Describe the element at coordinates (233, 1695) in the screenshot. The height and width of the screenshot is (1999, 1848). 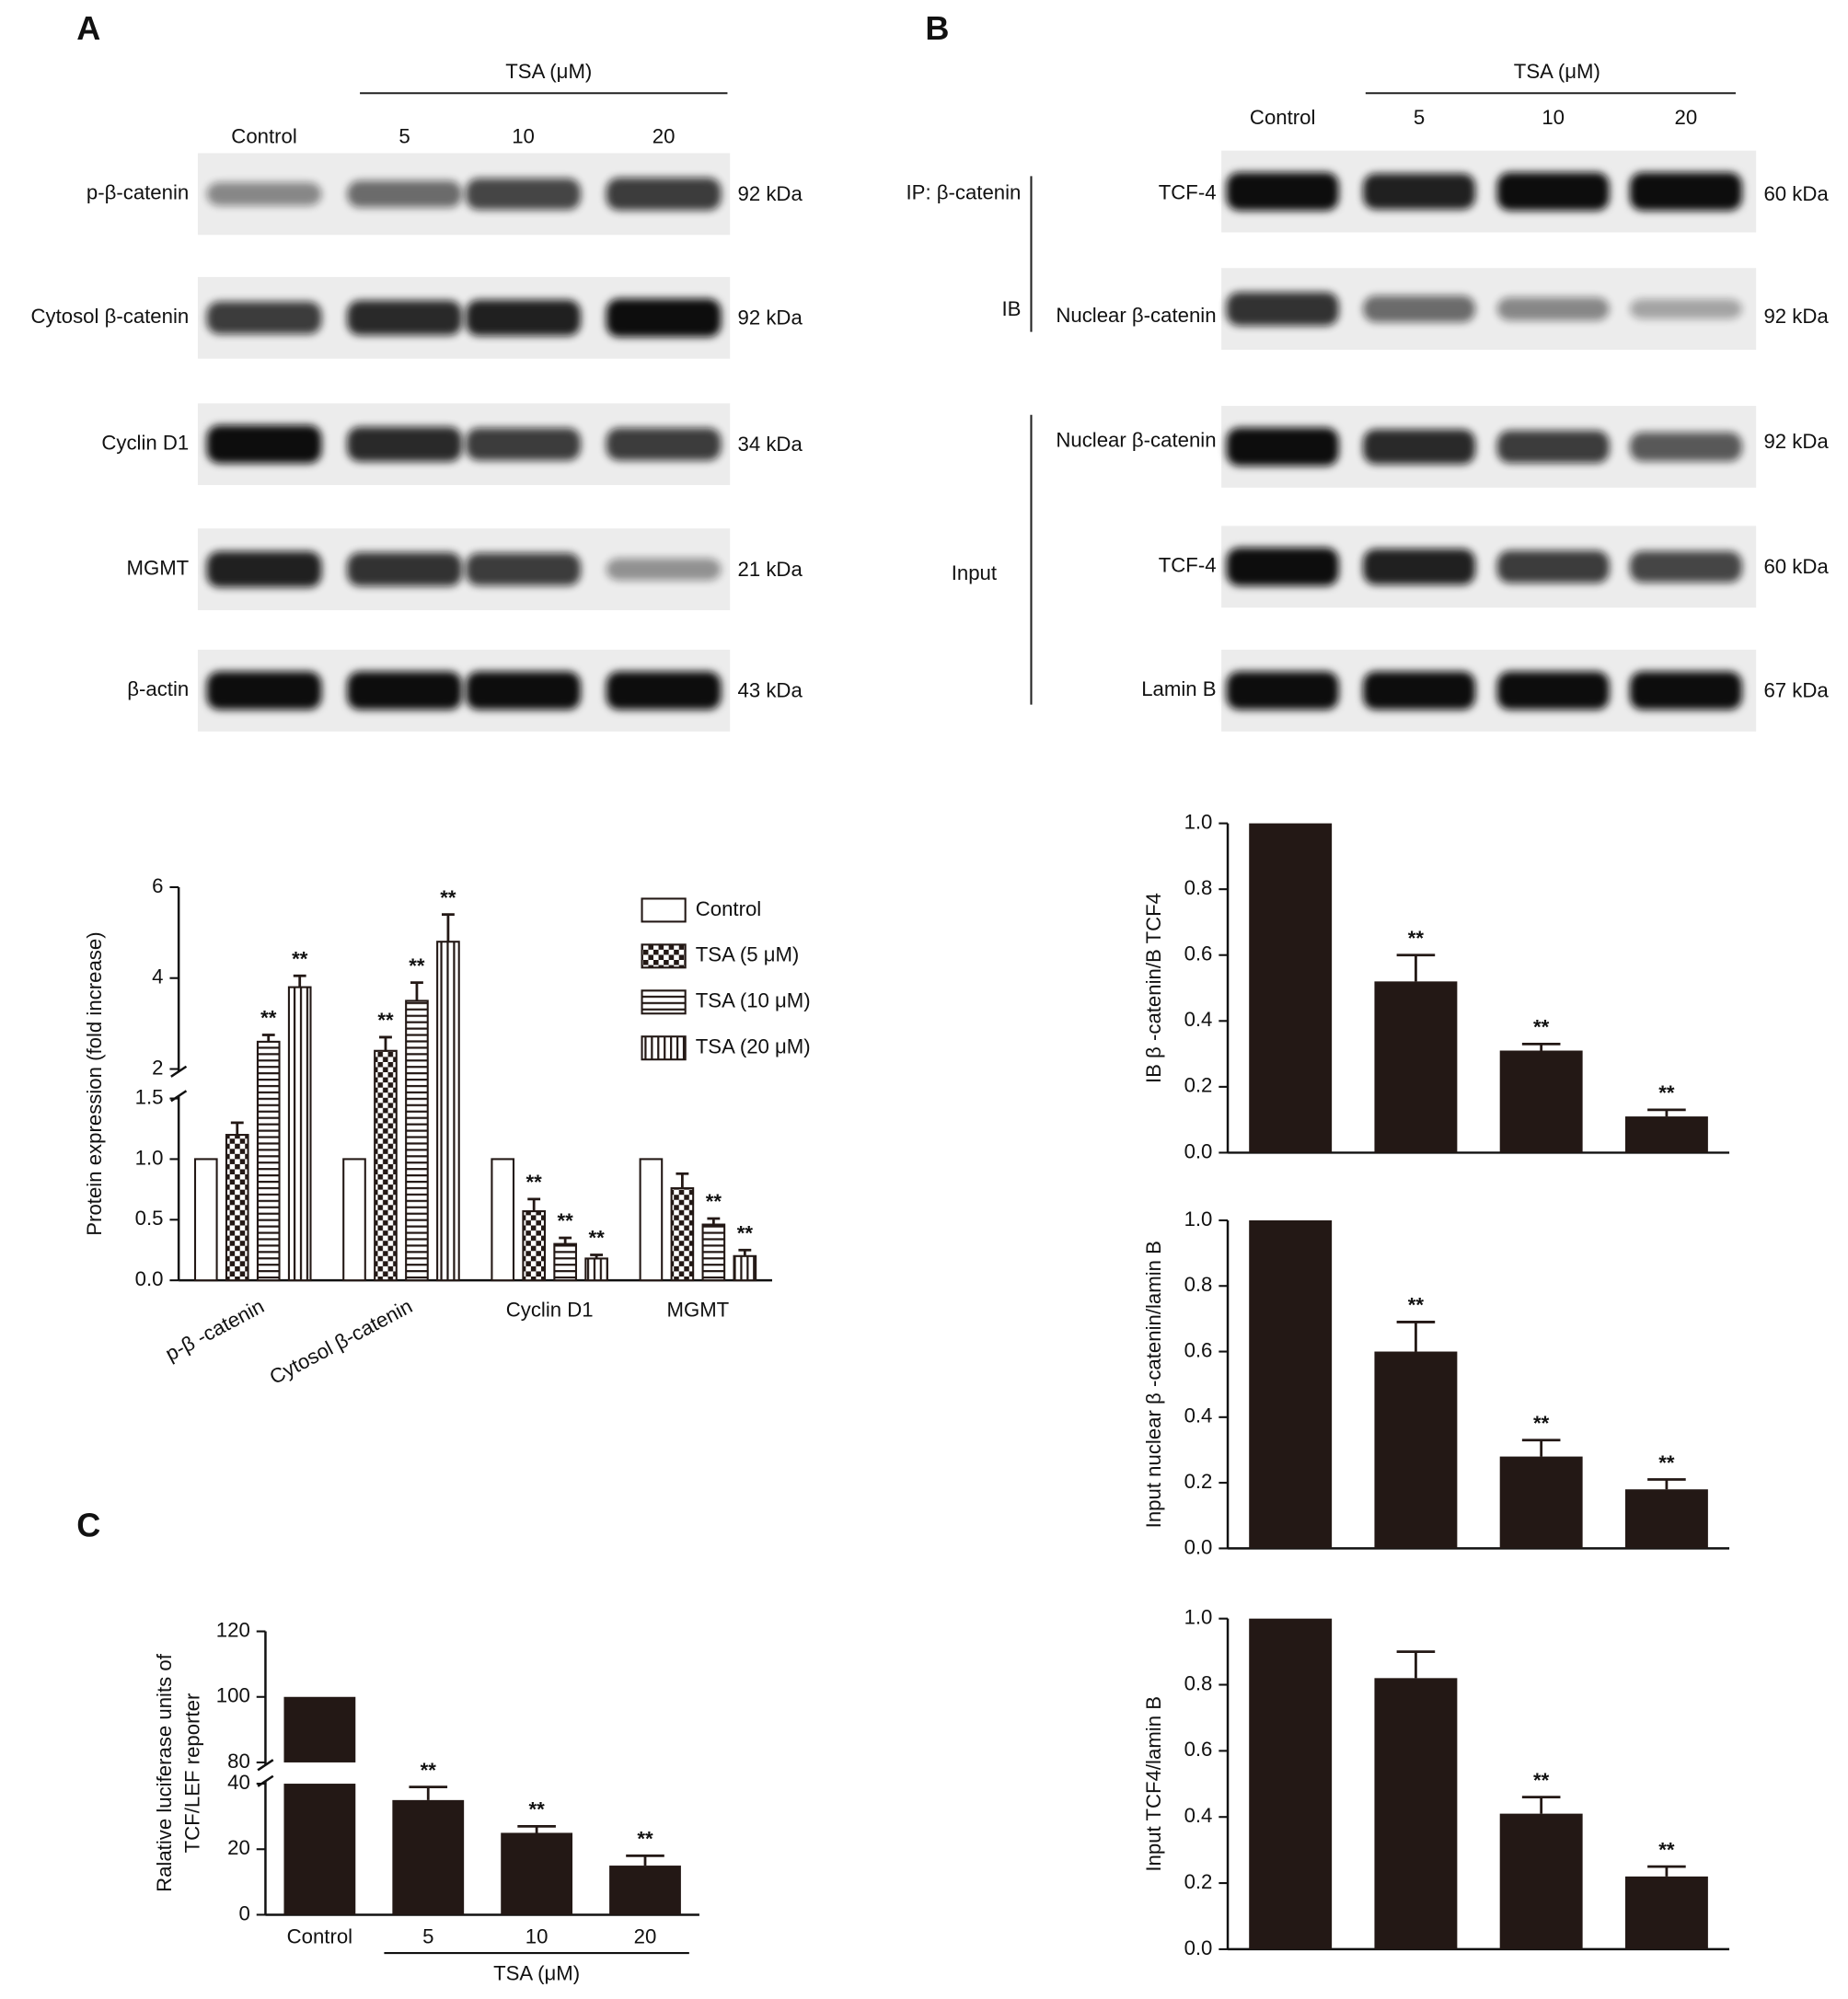
I see `y-tick-label: 100` at that location.